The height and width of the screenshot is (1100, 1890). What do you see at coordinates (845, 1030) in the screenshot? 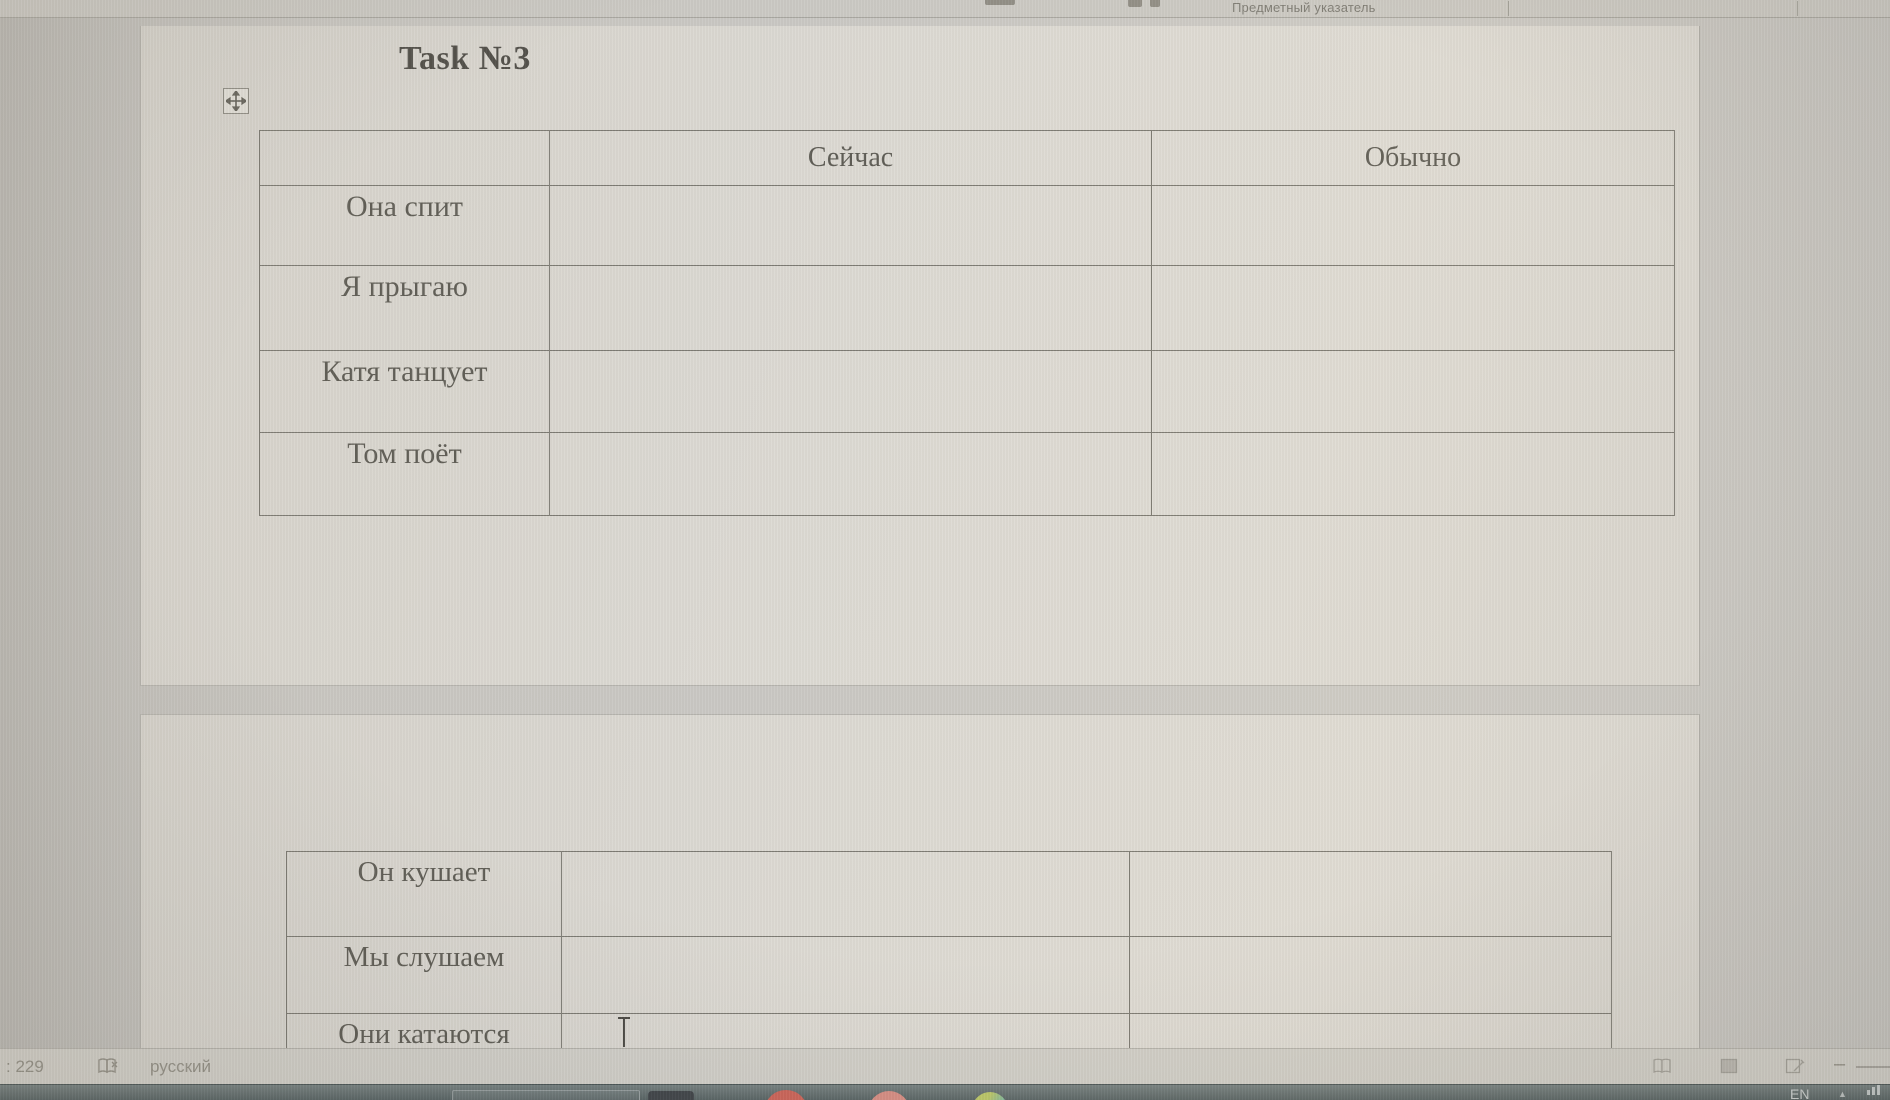
I see `table2-row3-now-cell` at bounding box center [845, 1030].